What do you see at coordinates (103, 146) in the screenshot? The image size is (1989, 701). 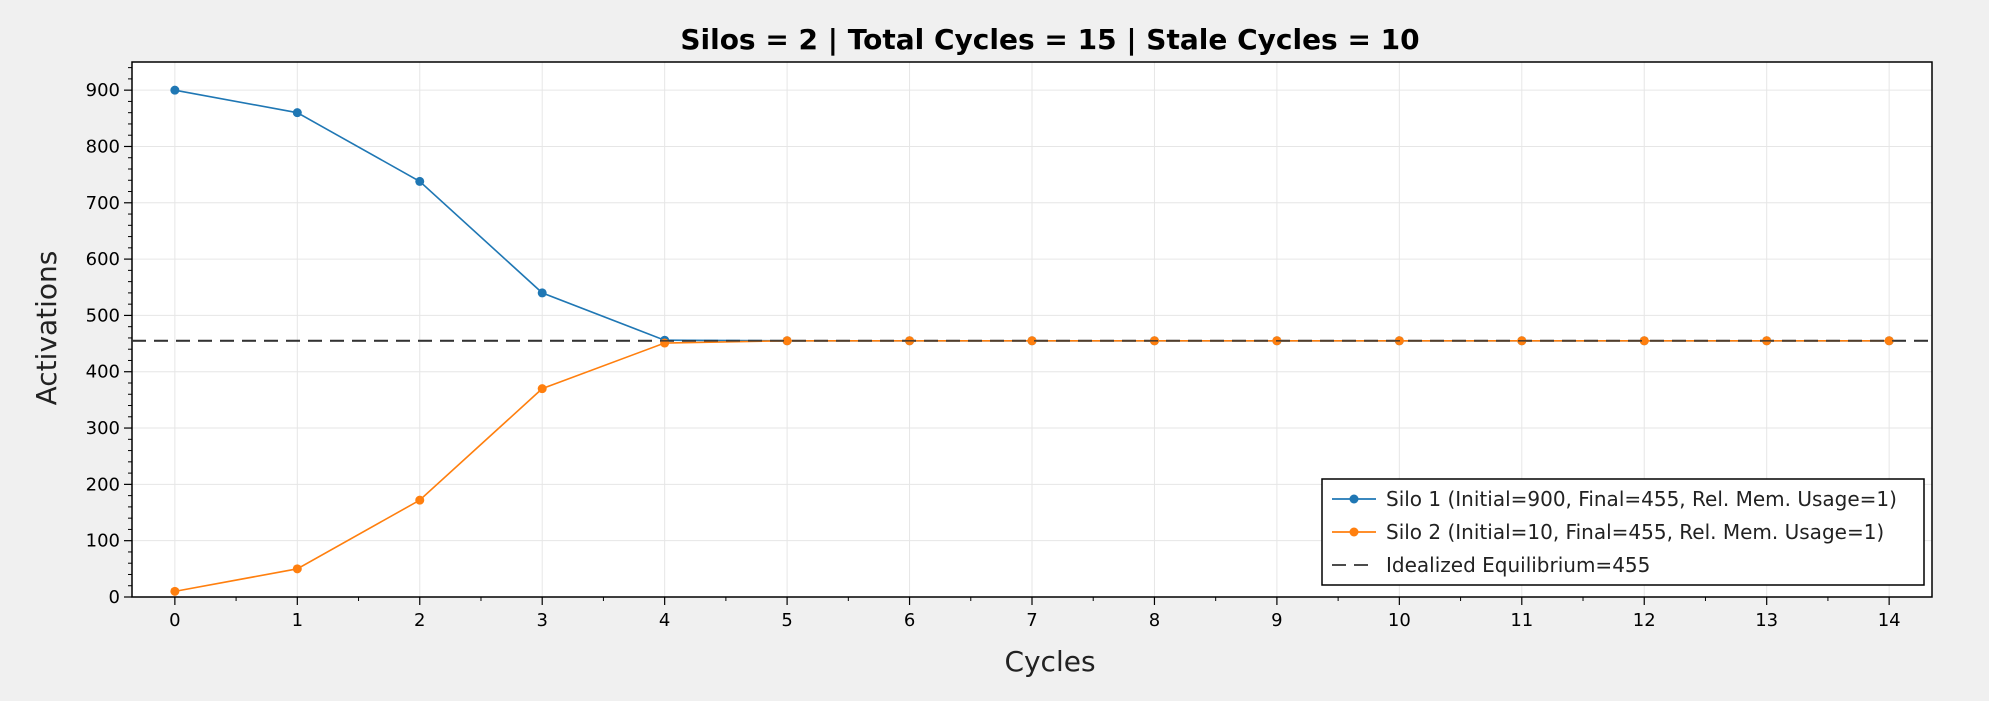 I see `y-tick-label: 800` at bounding box center [103, 146].